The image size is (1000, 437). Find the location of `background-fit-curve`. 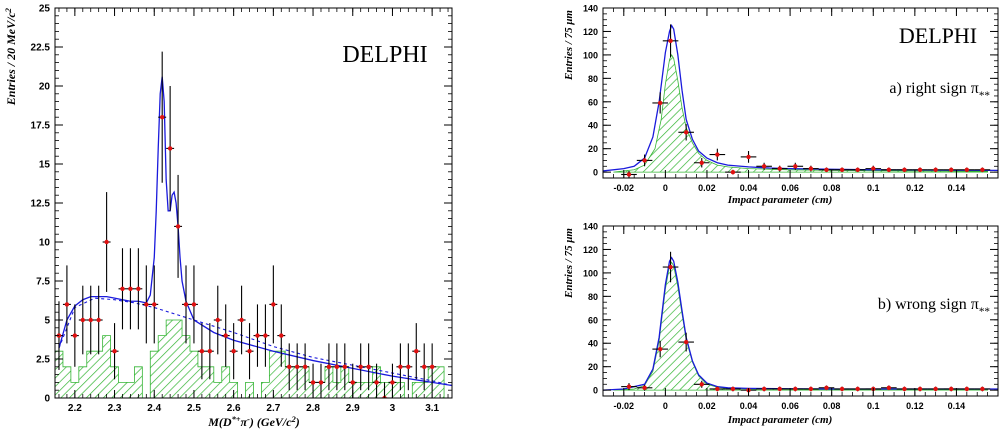

background-fit-curve is located at coordinates (255, 342).